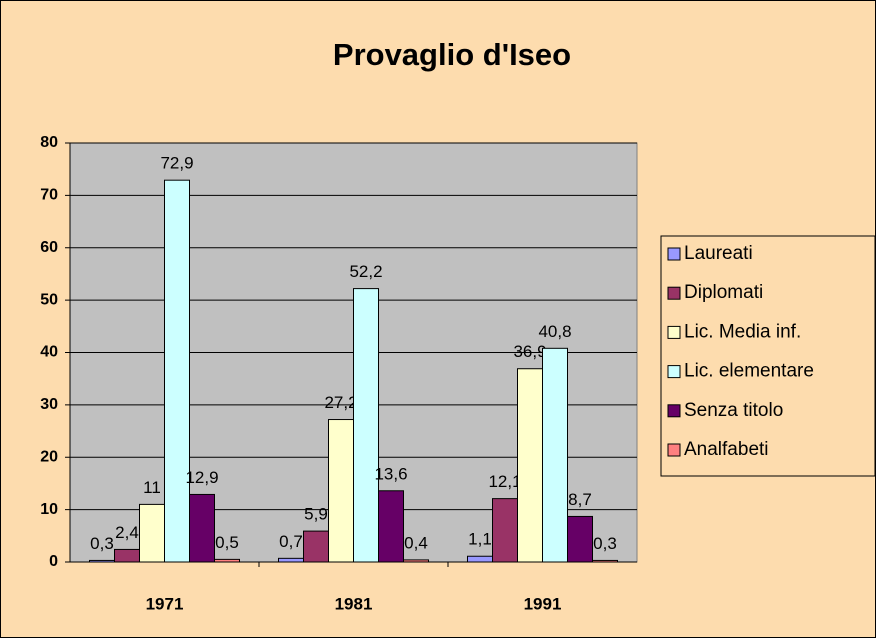 The height and width of the screenshot is (639, 877). I want to click on y-tick-label: 80, so click(49, 142).